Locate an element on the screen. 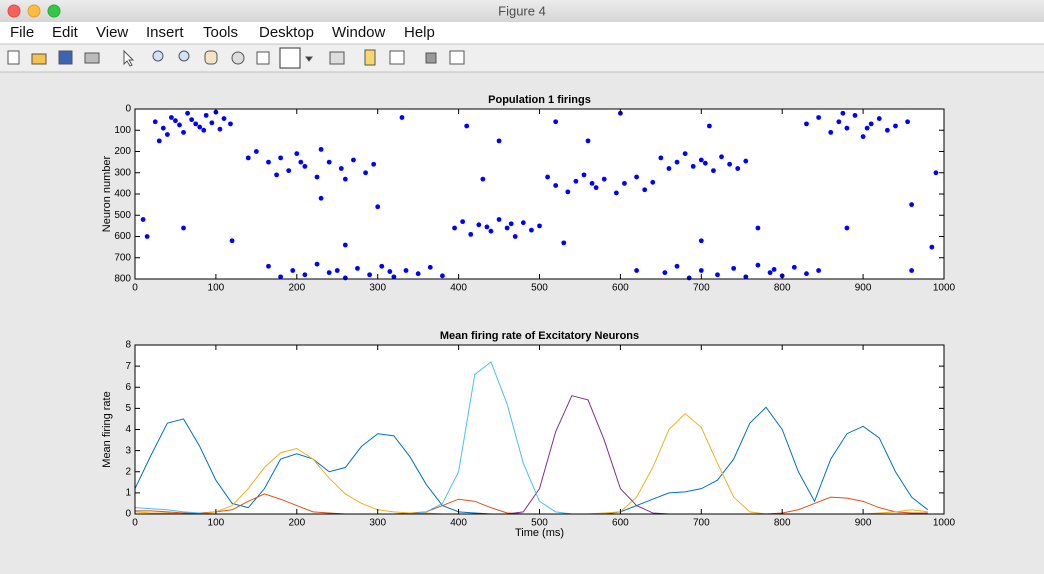  minimize-button is located at coordinates (34, 11).